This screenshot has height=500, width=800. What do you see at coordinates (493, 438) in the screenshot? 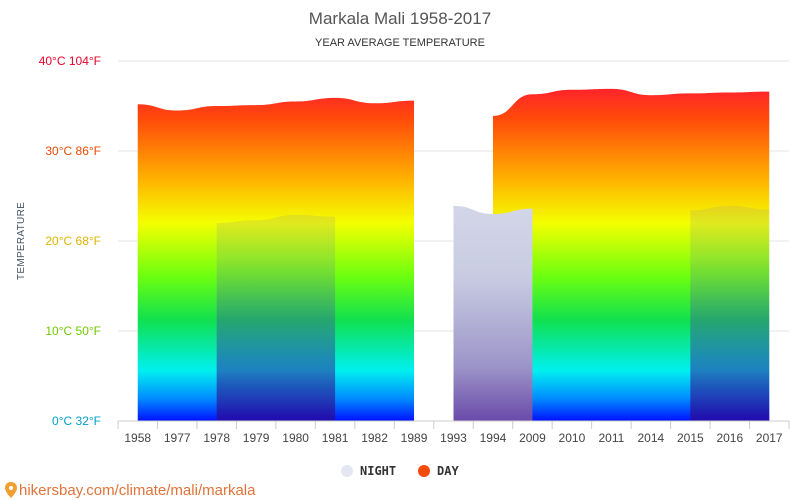
I see `x-tick-label: 1994` at bounding box center [493, 438].